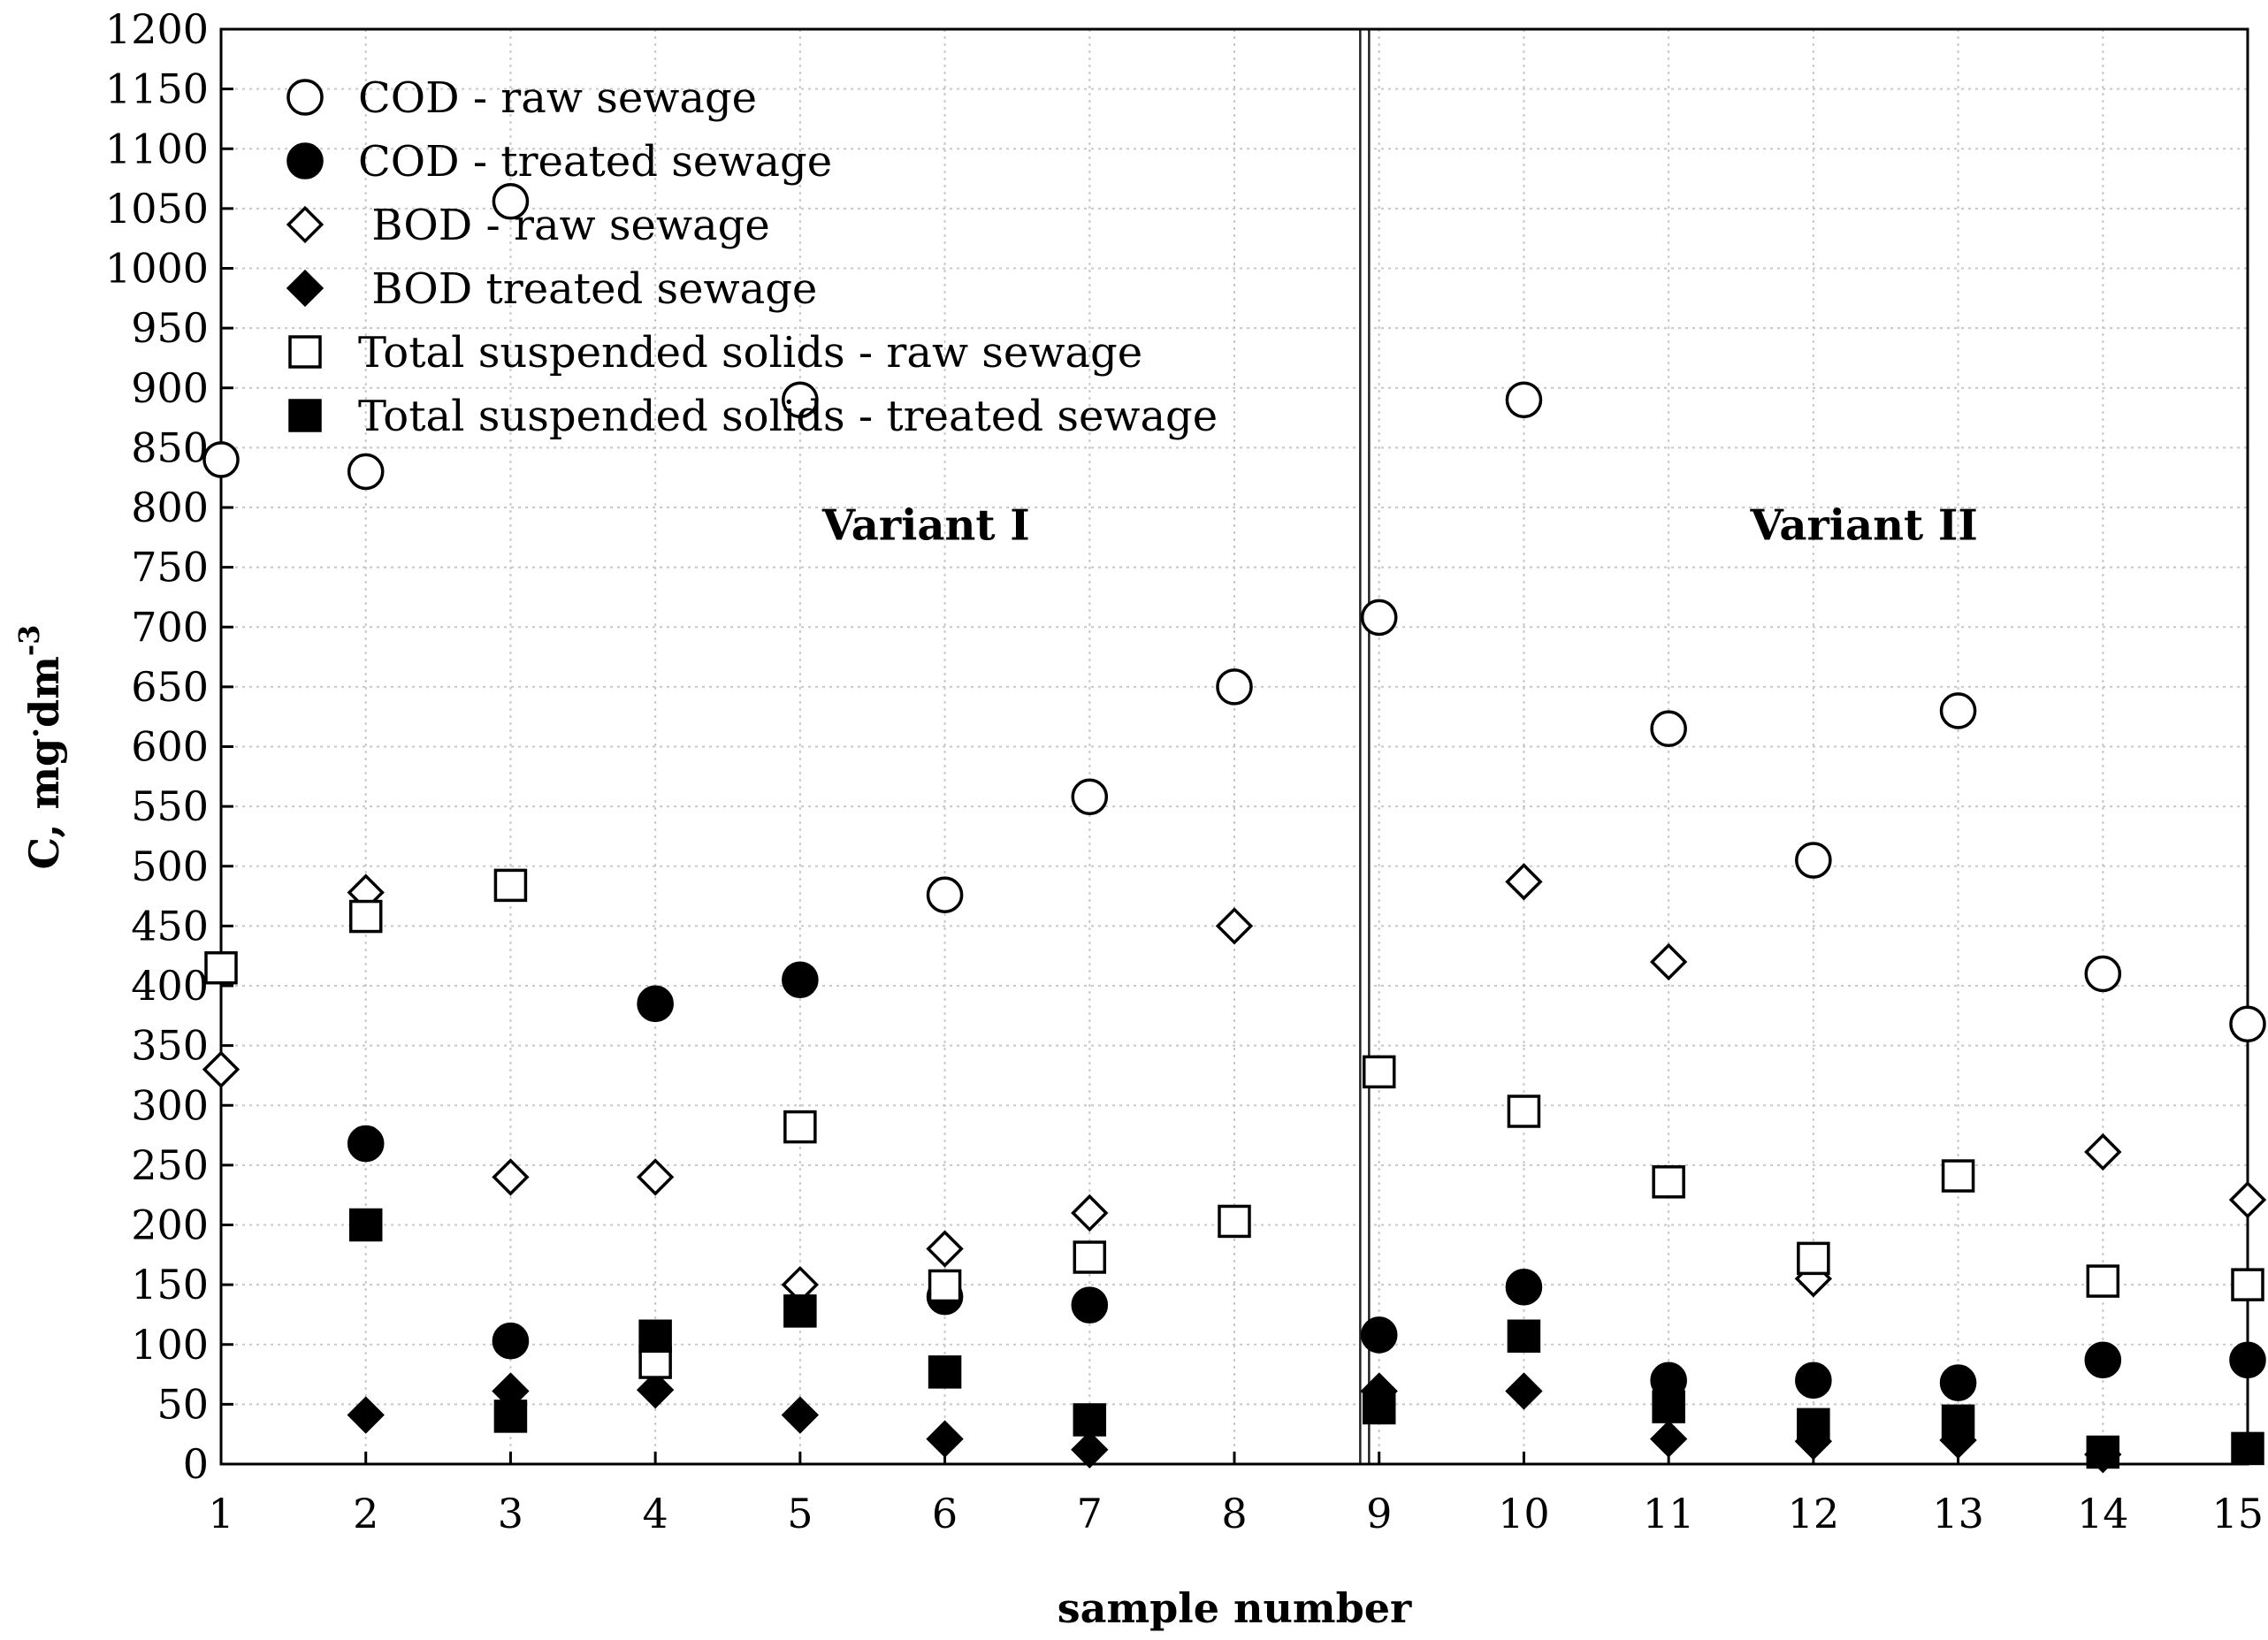 The image size is (2268, 1640). What do you see at coordinates (1524, 1513) in the screenshot?
I see `x-tick-label: 10` at bounding box center [1524, 1513].